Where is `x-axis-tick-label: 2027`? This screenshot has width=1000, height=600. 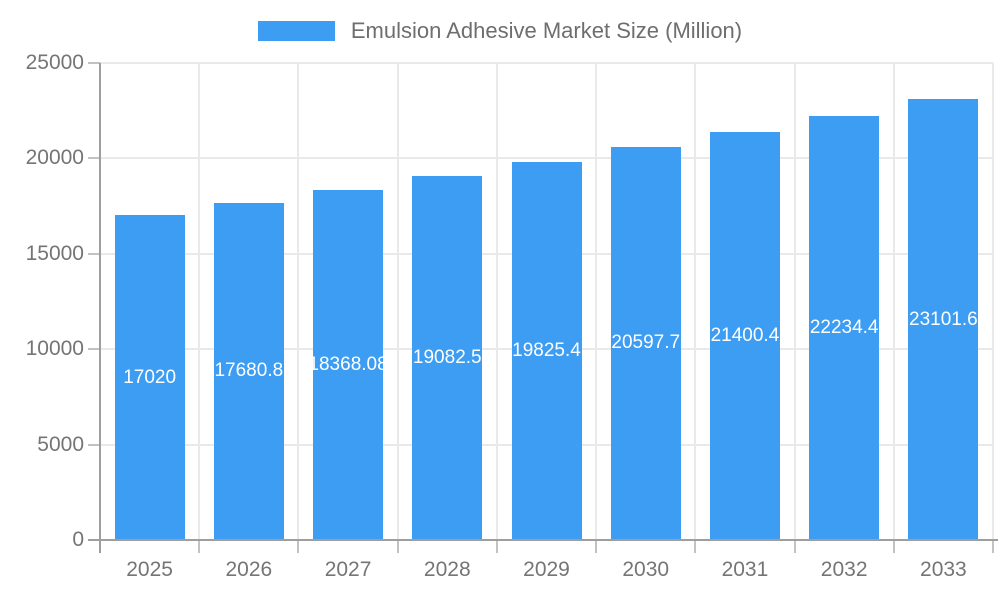
x-axis-tick-label: 2027 is located at coordinates (348, 569).